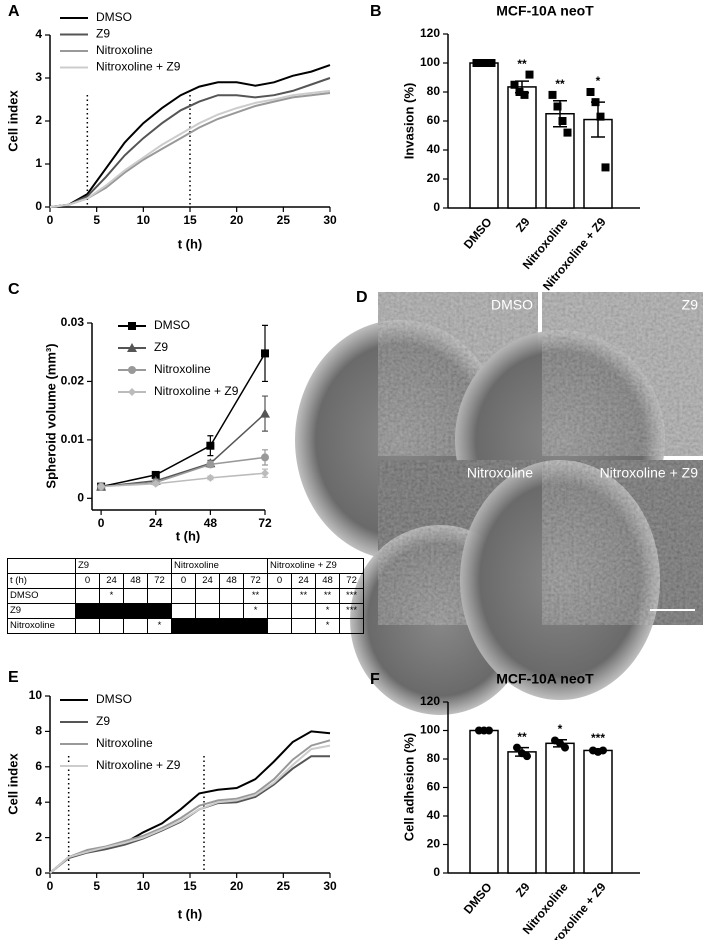 The width and height of the screenshot is (708, 940). I want to click on time-header: 48, so click(135, 581).